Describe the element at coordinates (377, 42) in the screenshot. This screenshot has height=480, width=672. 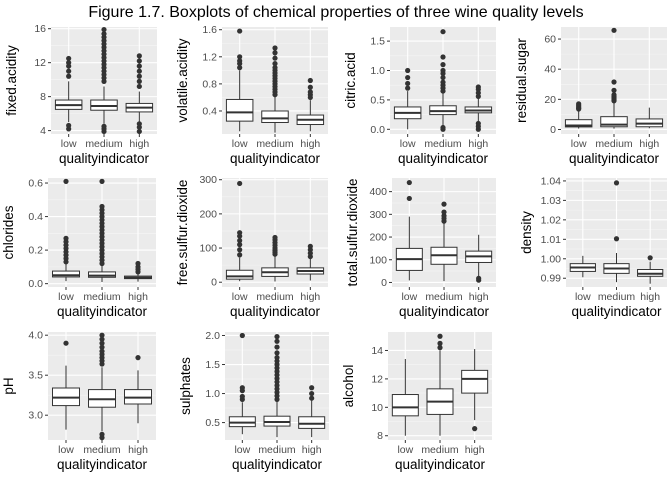
I see `y-tick-label: 1.5` at that location.